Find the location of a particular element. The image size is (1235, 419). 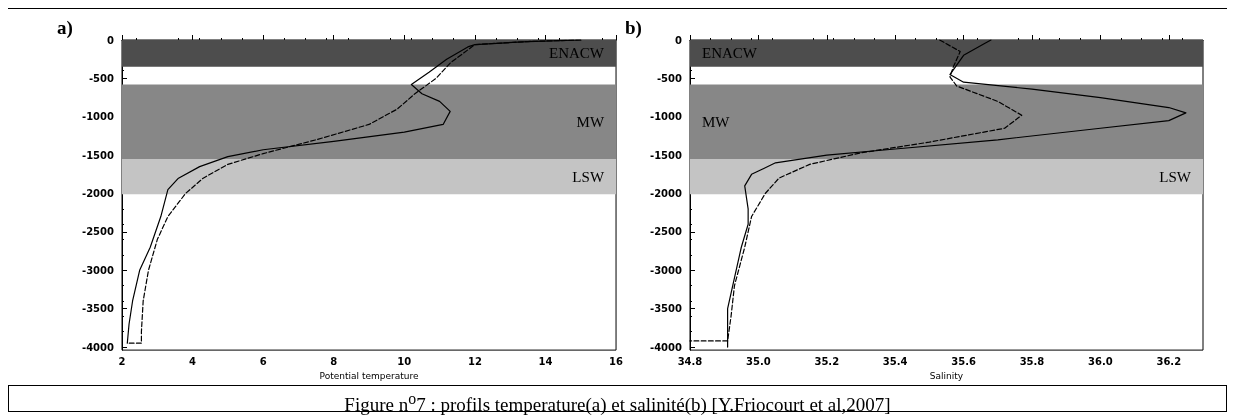

chart-title: b) is located at coordinates (633, 28).